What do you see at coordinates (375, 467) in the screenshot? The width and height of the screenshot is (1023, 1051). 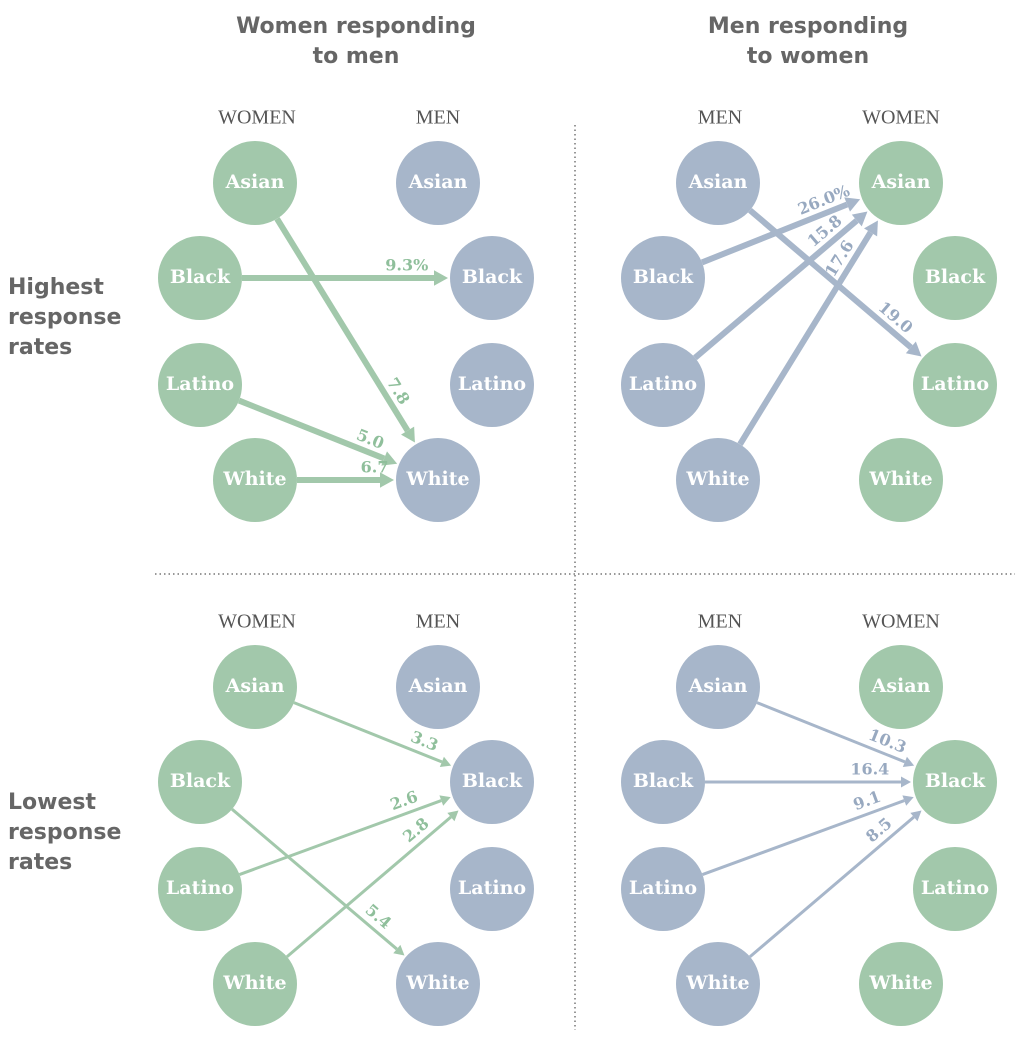 I see `edge-label: 6.7` at bounding box center [375, 467].